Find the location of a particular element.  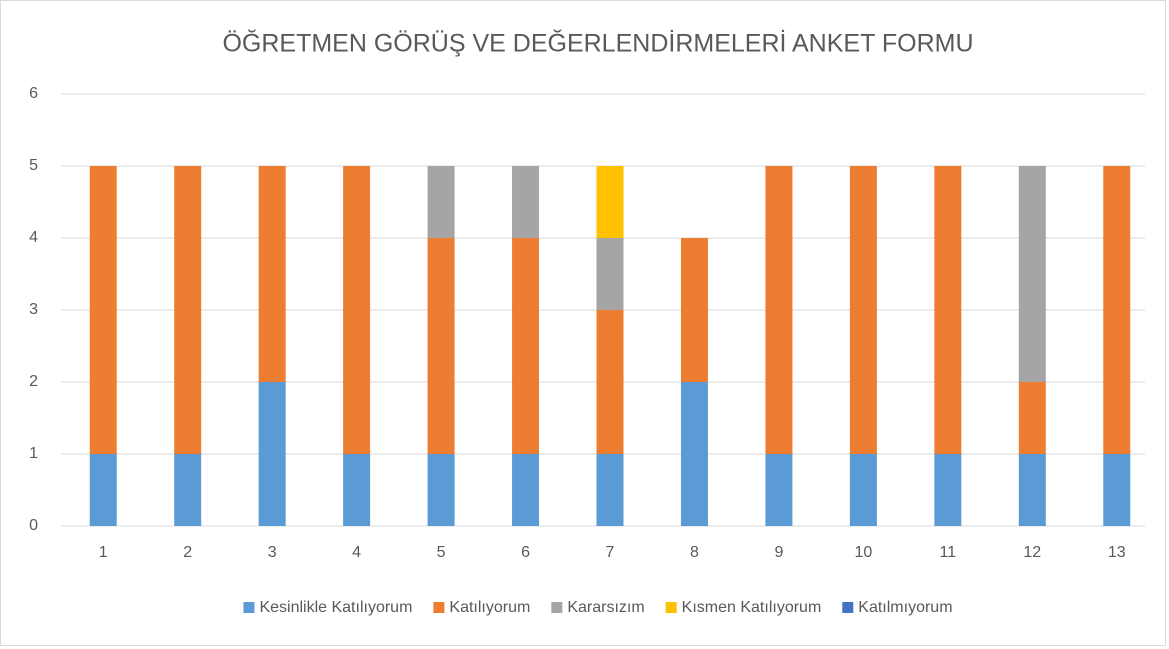

y-tick-label: 4 is located at coordinates (33, 237).